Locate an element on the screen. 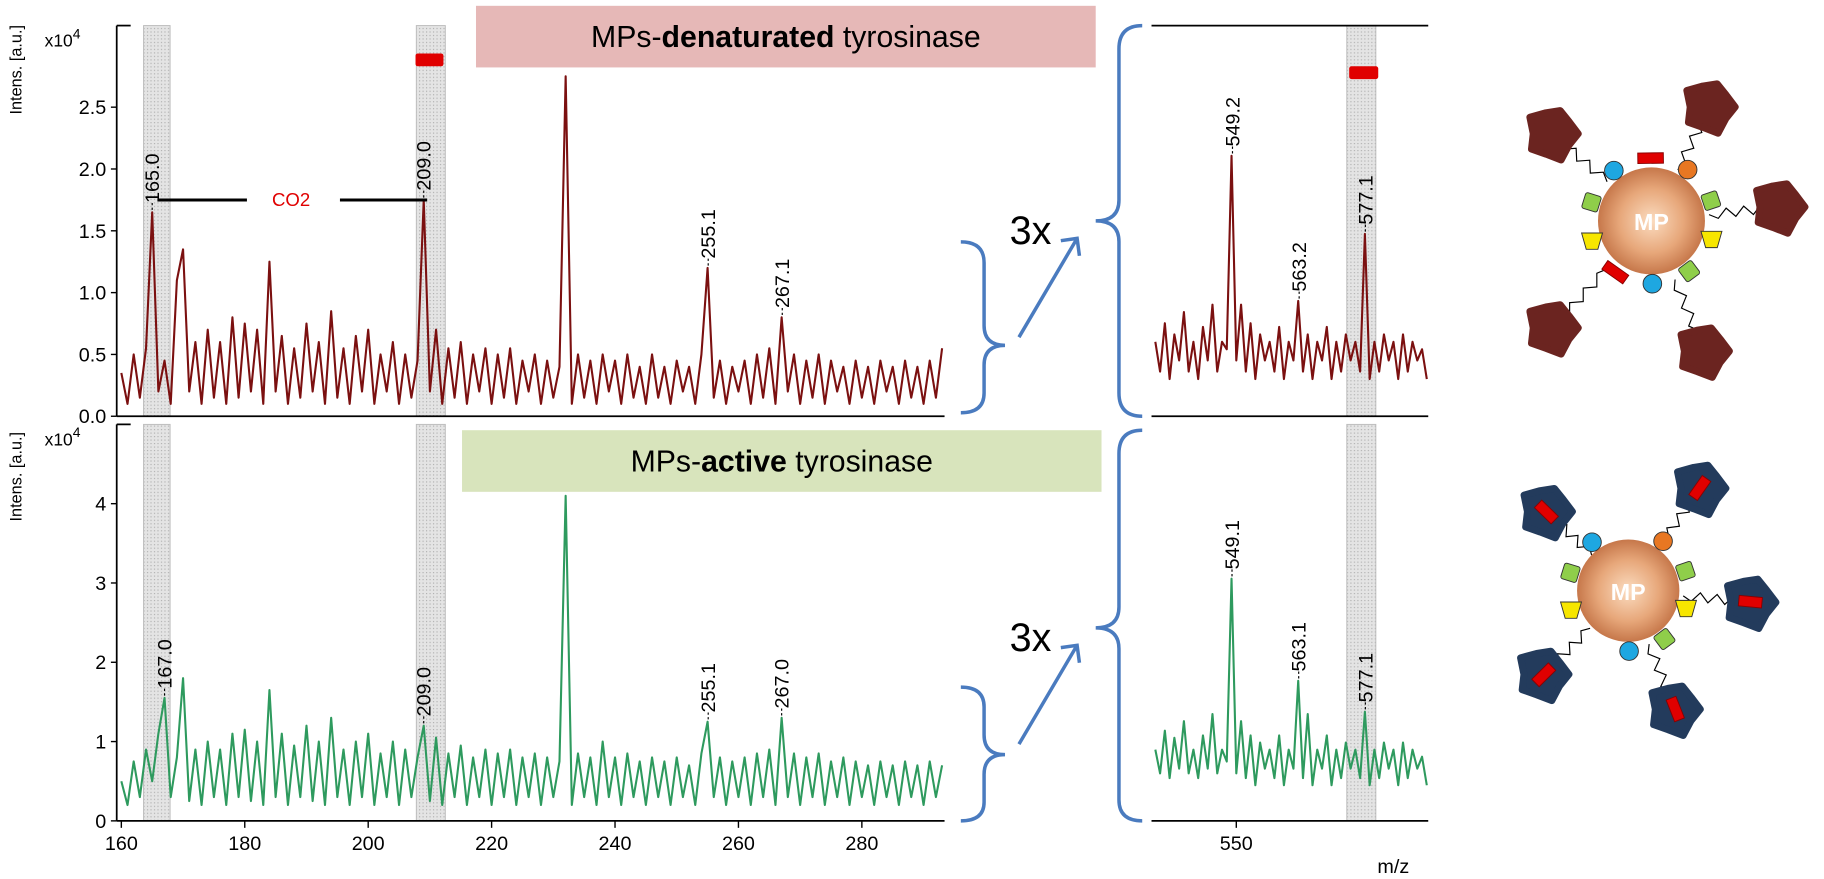  title-part: active is located at coordinates (744, 461).